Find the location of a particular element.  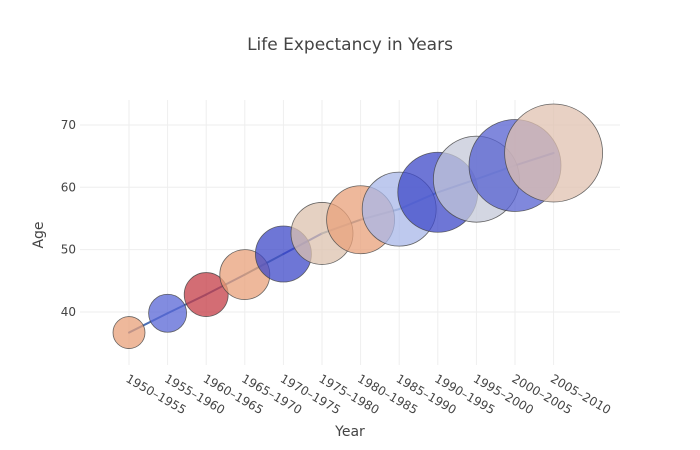

y-tick-label: 40 is located at coordinates (68, 312).